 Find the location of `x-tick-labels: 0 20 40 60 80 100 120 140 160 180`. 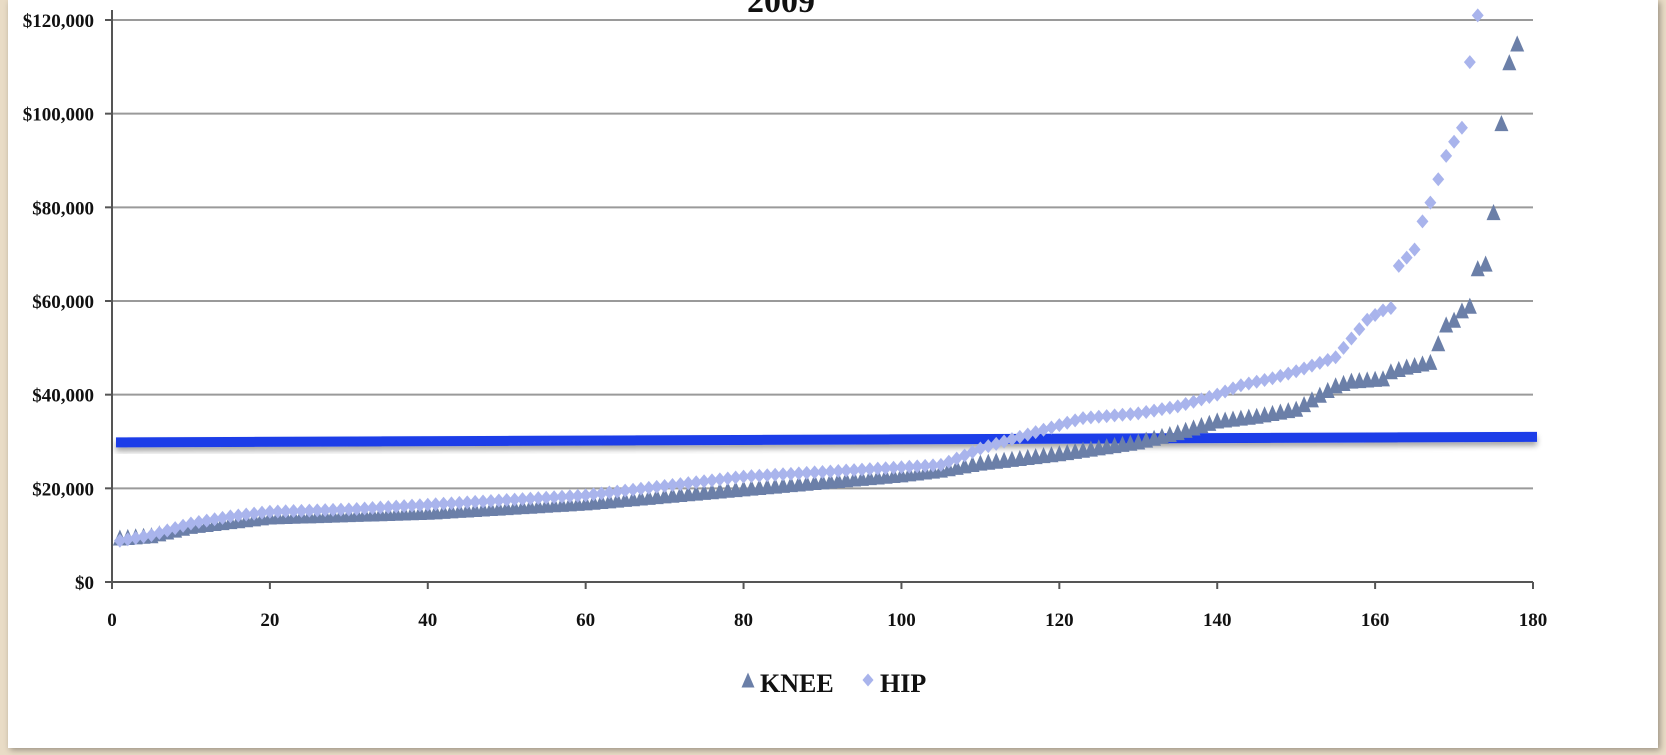

x-tick-labels: 0 20 40 60 80 100 120 140 160 180 is located at coordinates (827, 606).